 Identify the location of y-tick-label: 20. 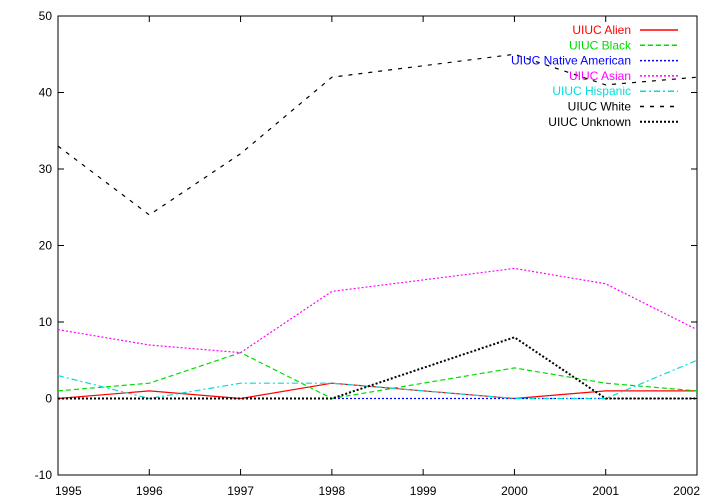
(46, 246).